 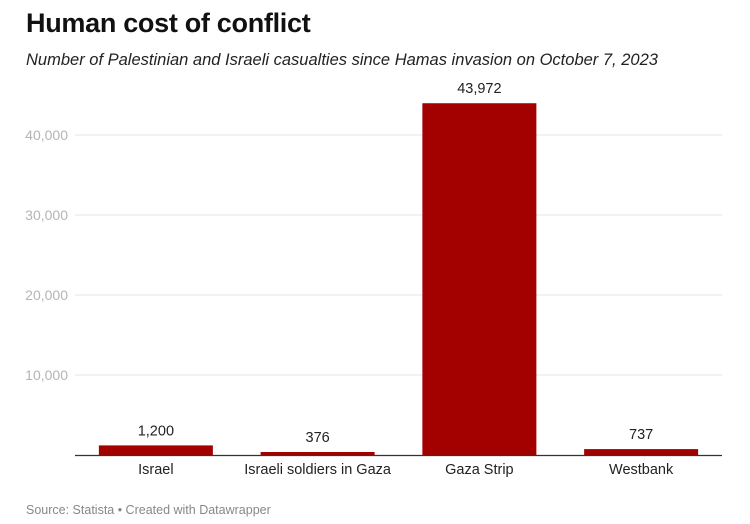 What do you see at coordinates (155, 470) in the screenshot?
I see `category-label: Israel` at bounding box center [155, 470].